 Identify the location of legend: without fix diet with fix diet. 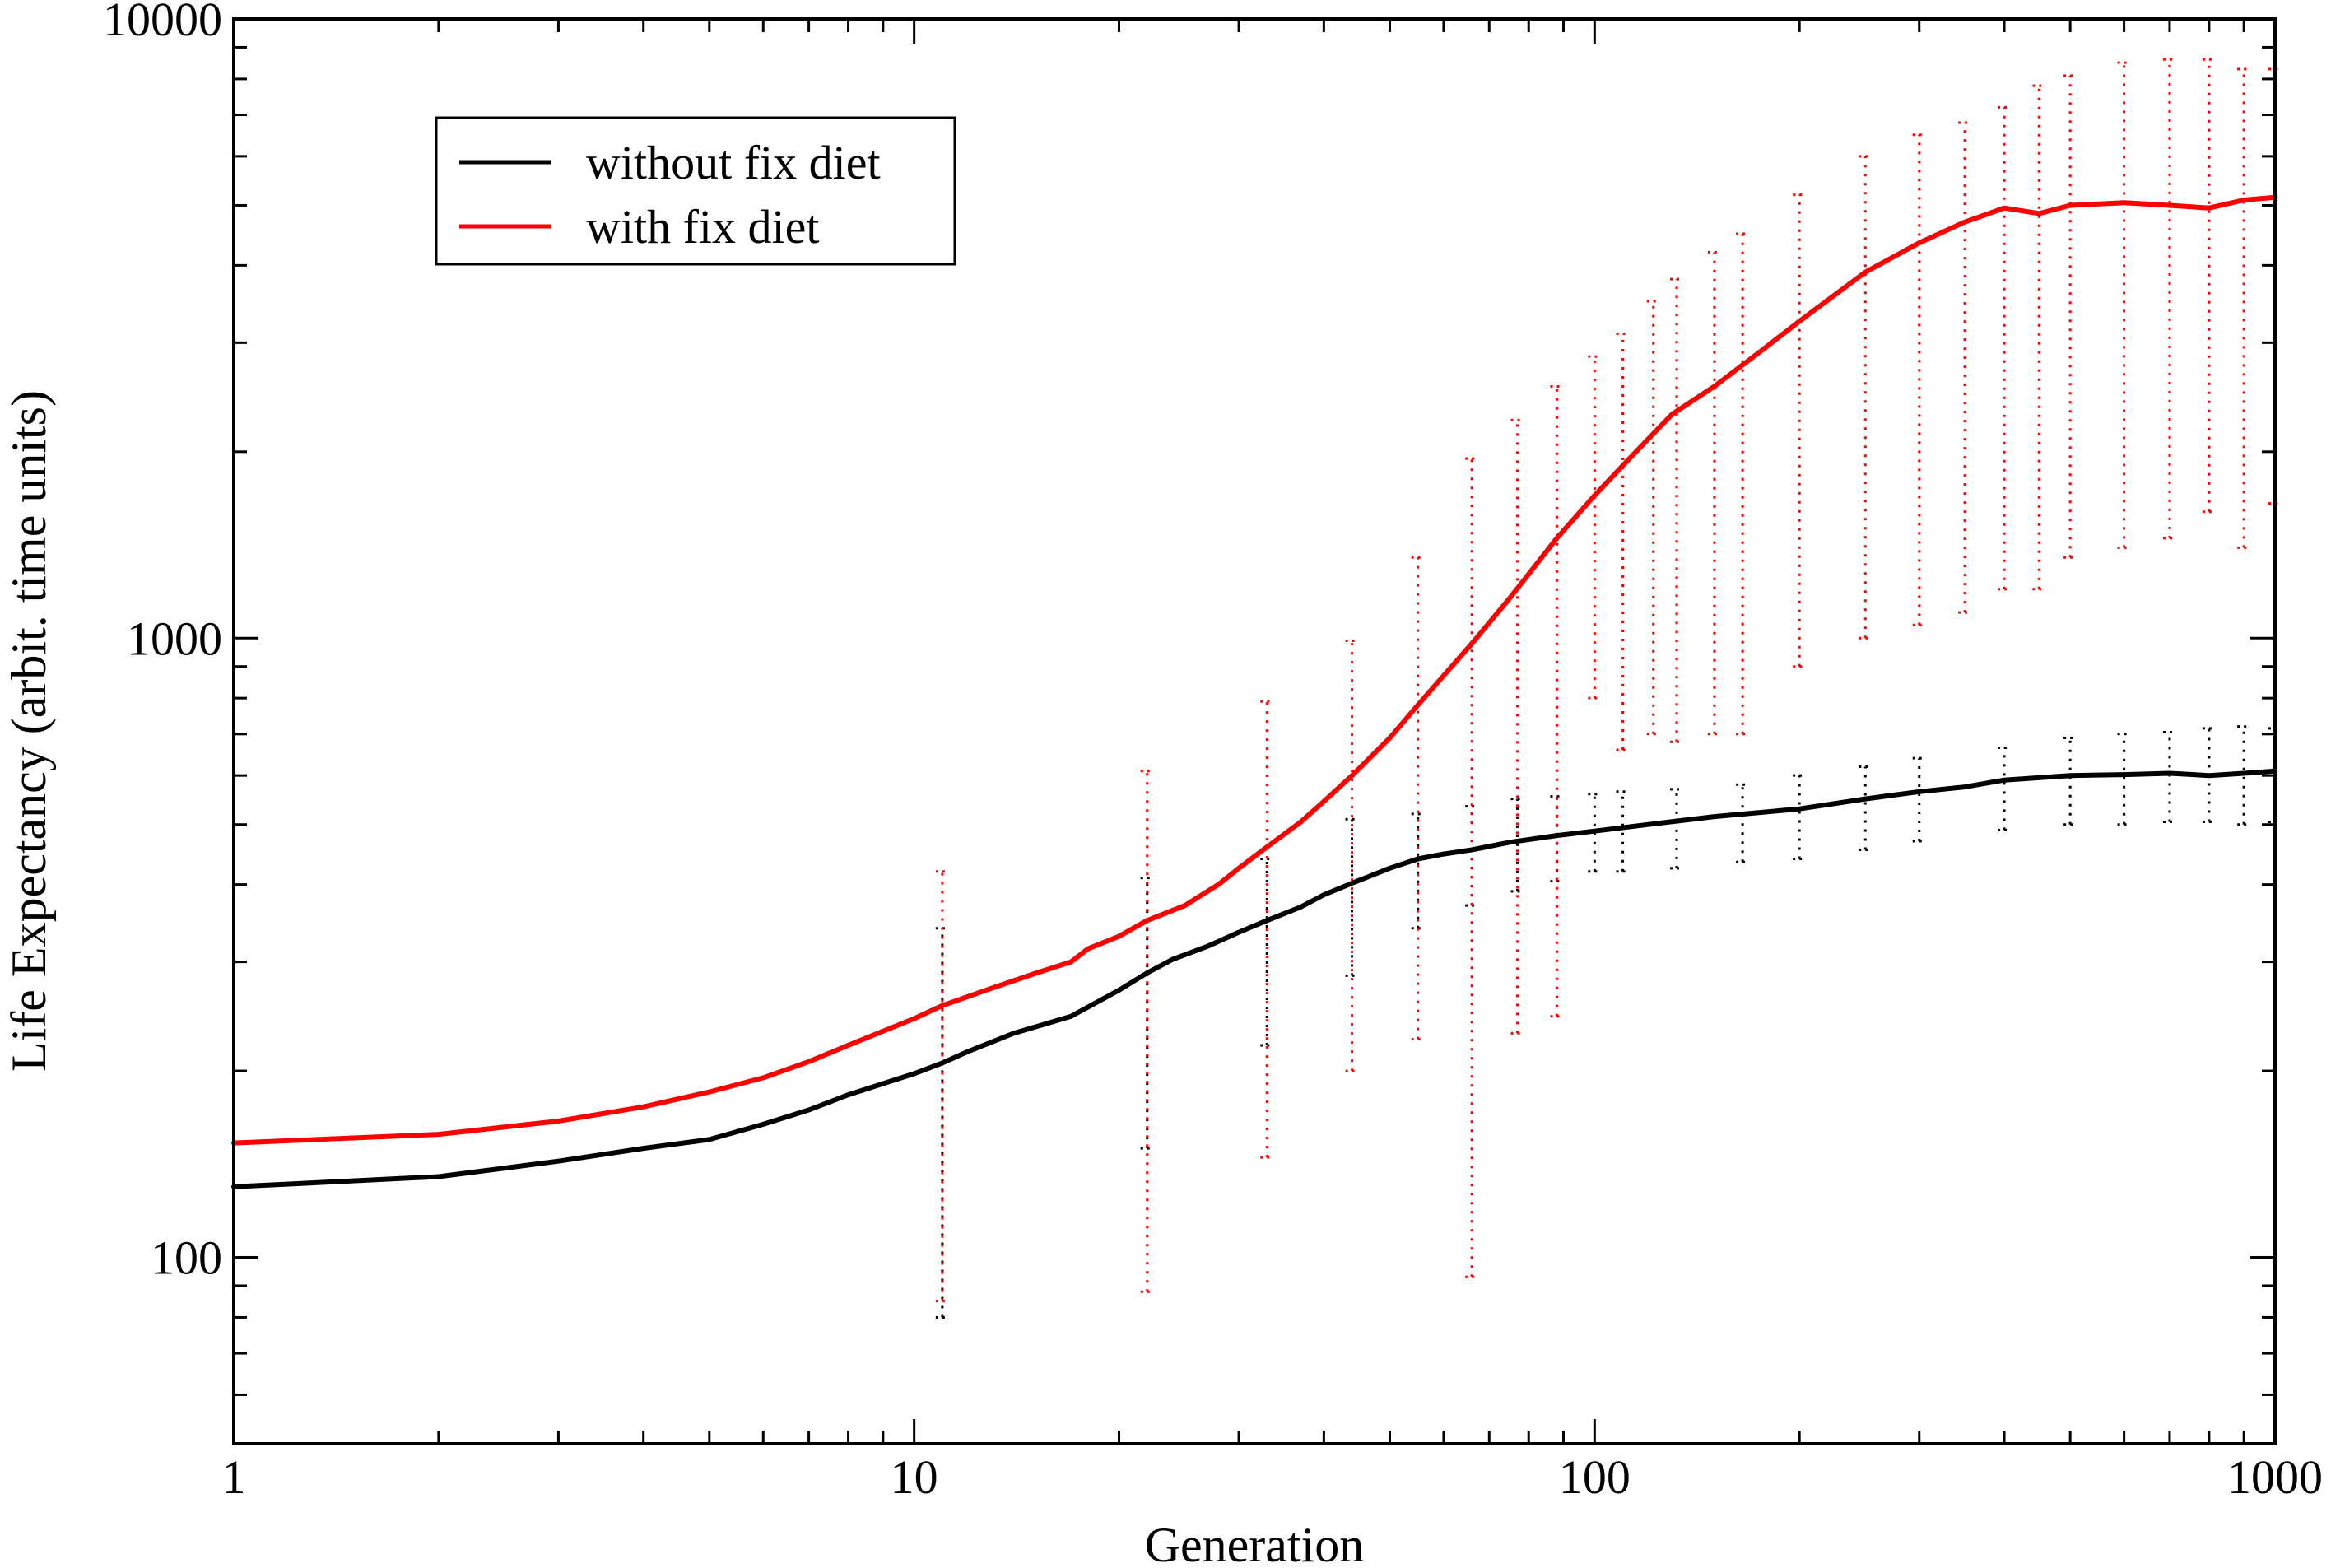
(695, 191).